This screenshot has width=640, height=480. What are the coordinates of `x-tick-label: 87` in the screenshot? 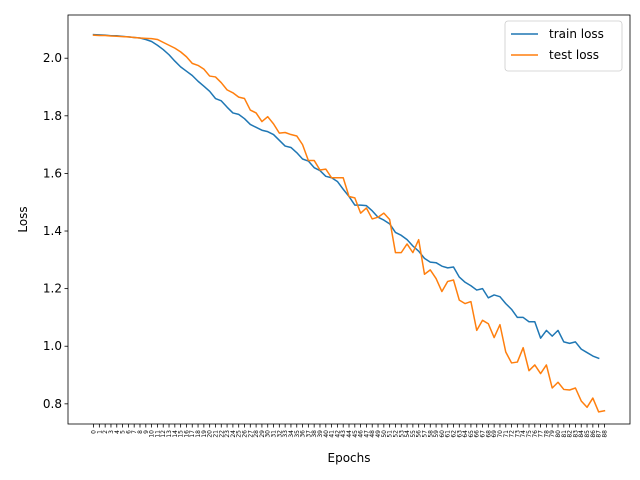 It's located at (599, 434).